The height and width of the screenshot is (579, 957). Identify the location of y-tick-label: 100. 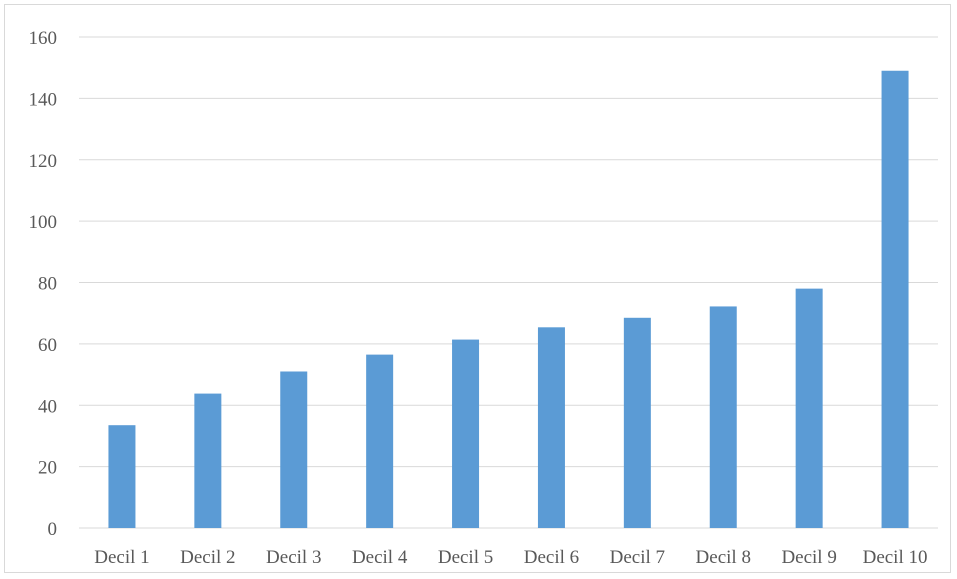
(43, 222).